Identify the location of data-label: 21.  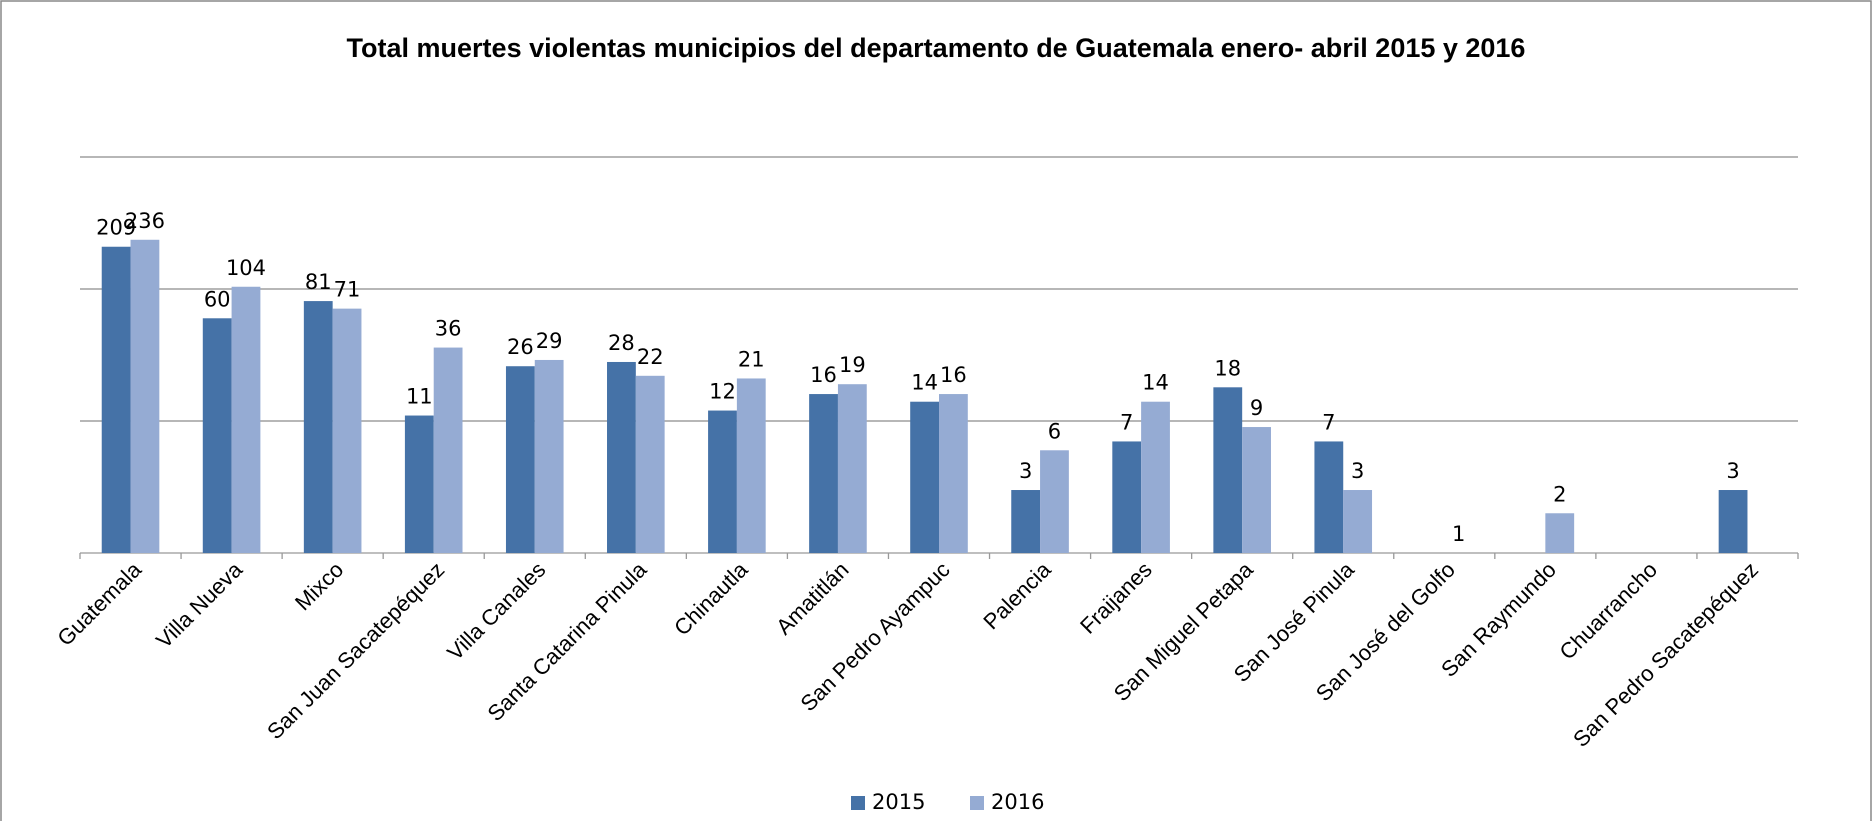
(751, 359).